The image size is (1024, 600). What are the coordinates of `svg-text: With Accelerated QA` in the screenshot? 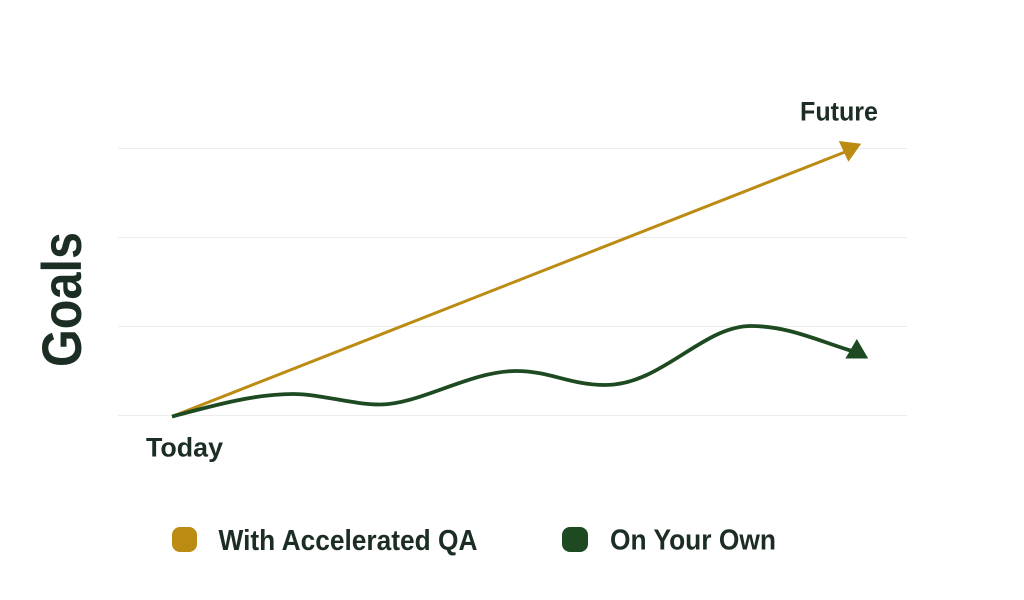 It's located at (348, 541).